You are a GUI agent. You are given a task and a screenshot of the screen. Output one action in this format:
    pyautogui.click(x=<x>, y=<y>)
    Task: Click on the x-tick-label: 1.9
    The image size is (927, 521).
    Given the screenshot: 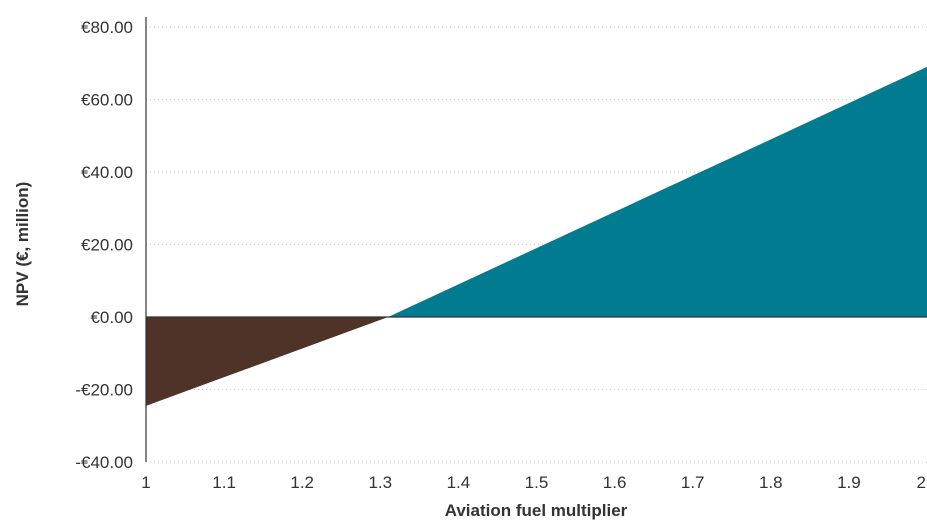 What is the action you would take?
    pyautogui.click(x=849, y=482)
    